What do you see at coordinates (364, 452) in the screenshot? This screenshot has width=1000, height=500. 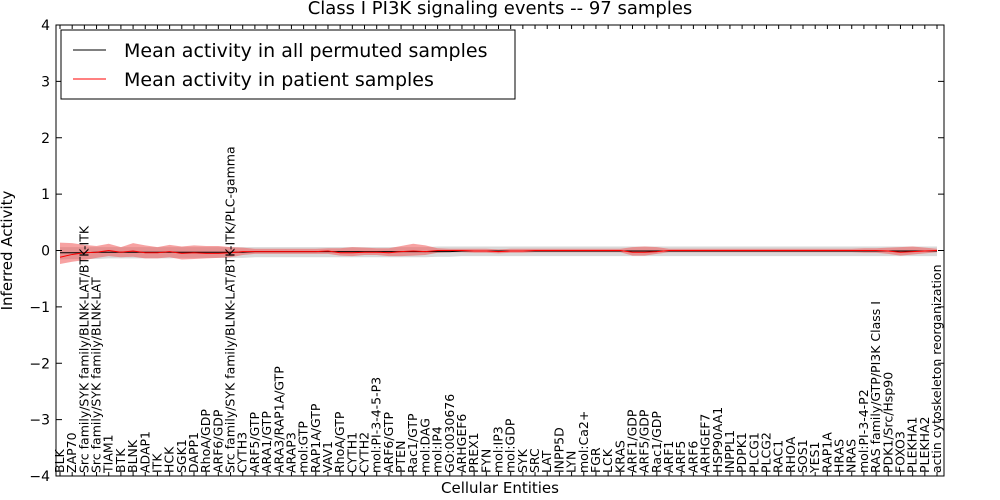 I see `x-category-label: CYTH2` at bounding box center [364, 452].